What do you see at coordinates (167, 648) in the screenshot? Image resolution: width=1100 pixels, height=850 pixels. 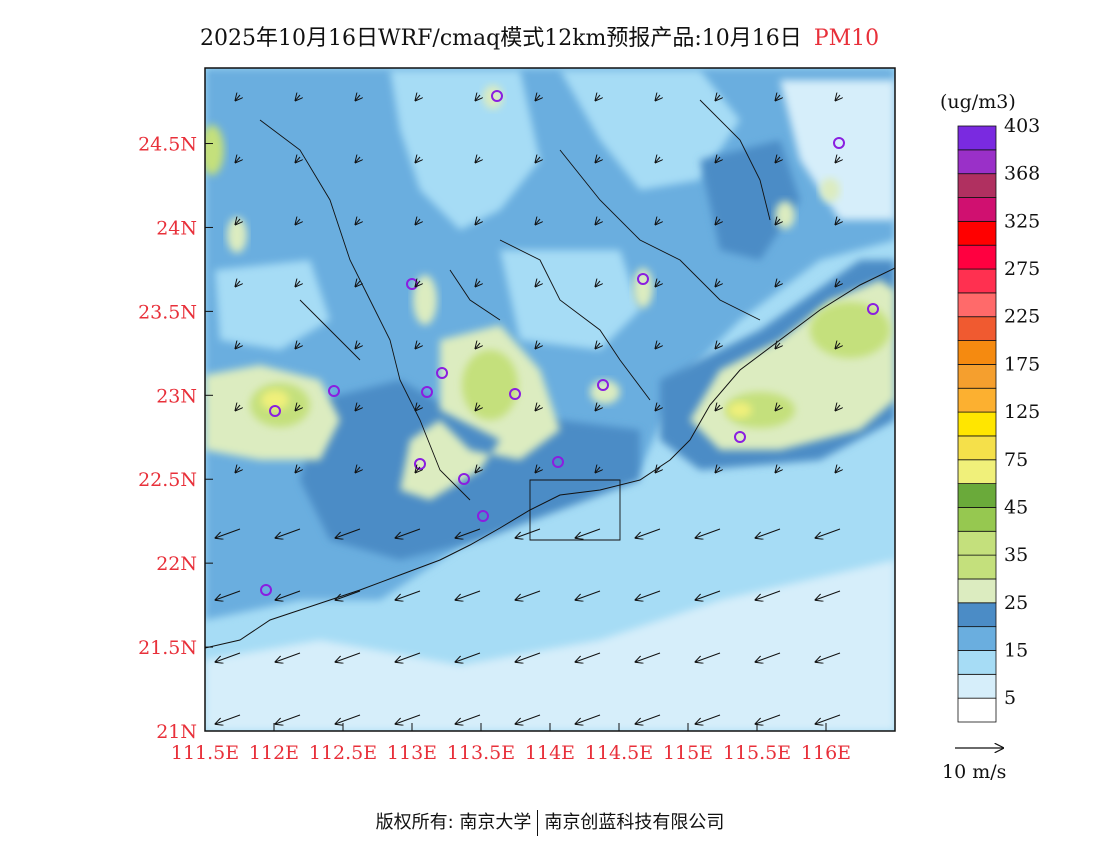 I see `lat-tick-label: 21.5N` at bounding box center [167, 648].